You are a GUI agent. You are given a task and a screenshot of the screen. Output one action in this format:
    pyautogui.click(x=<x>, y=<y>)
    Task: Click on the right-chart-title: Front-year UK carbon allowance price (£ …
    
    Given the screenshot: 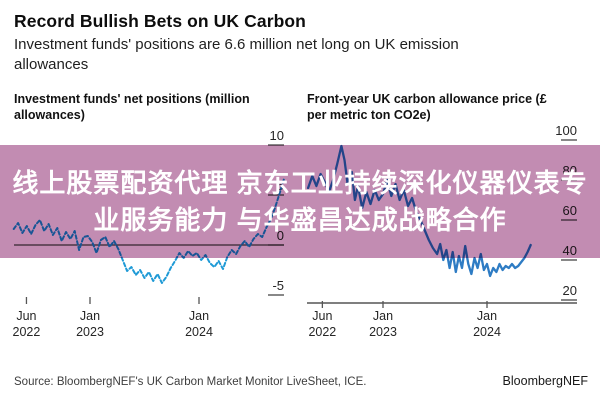 What is the action you would take?
    pyautogui.click(x=427, y=107)
    